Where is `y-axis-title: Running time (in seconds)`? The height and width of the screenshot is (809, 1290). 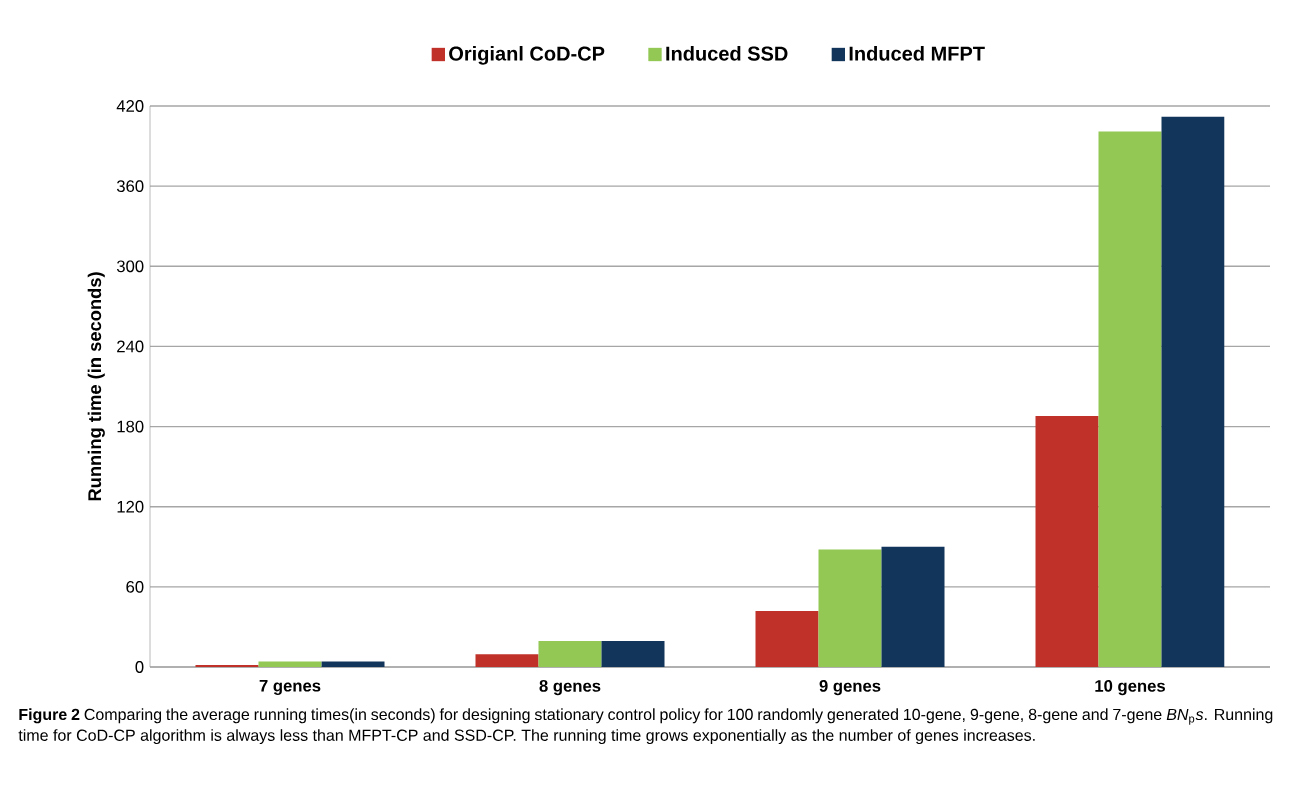
y-axis-title: Running time (in seconds) is located at coordinates (96, 386).